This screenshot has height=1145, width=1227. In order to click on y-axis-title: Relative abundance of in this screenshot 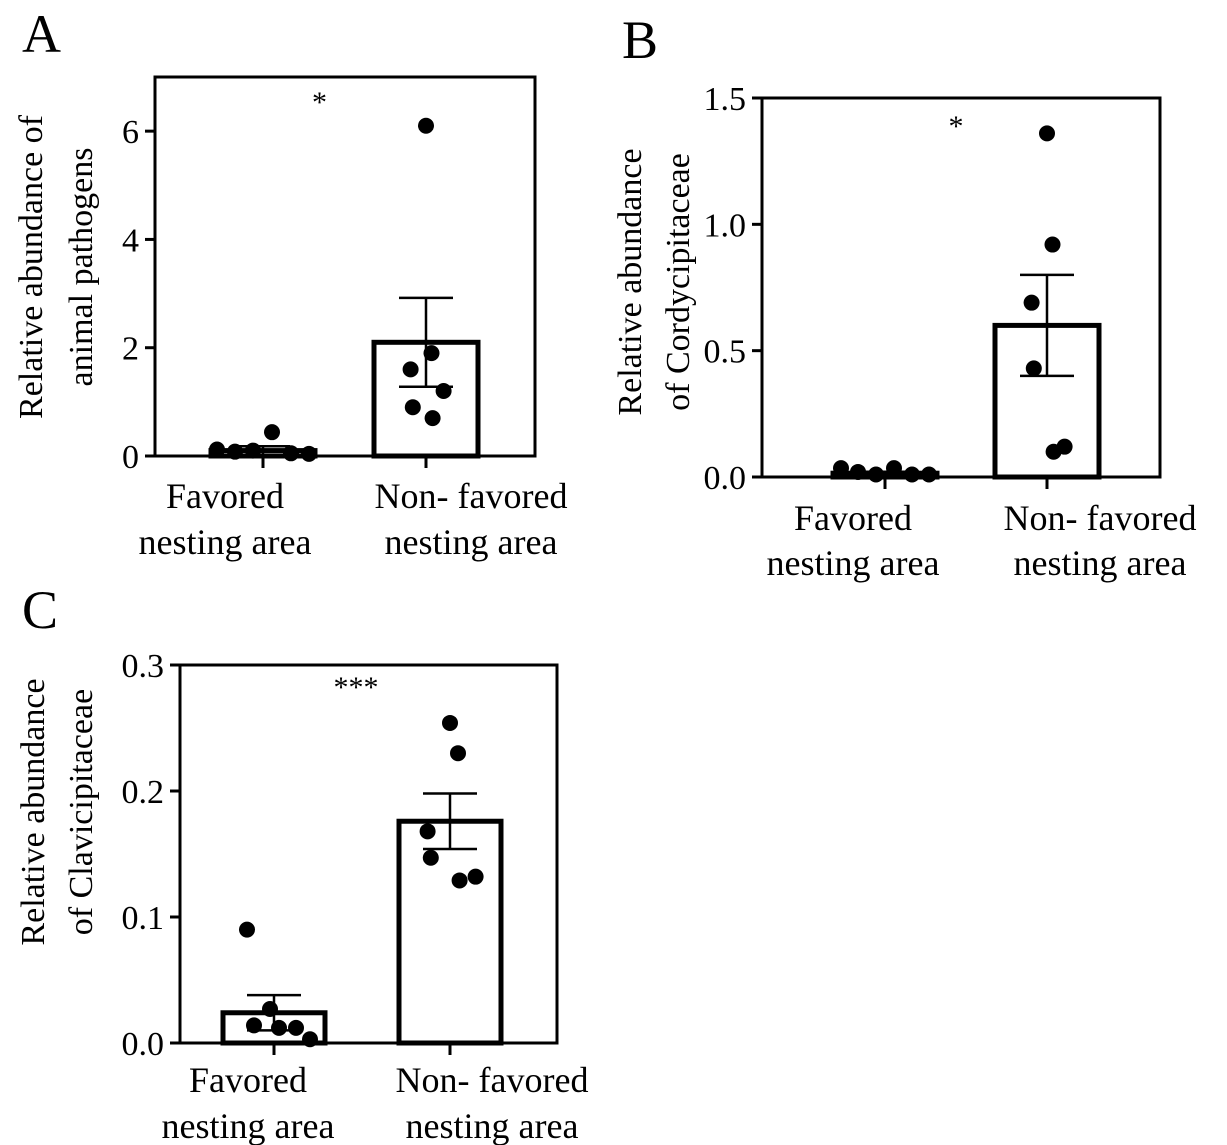, I will do `click(31, 266)`.